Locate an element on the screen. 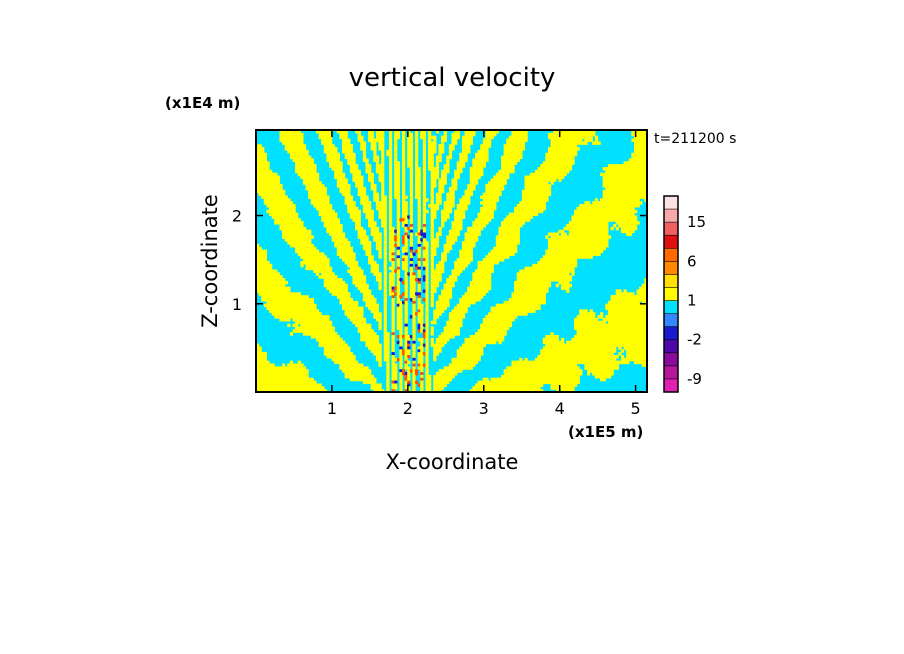  y-unit-label: (x1E4 m) is located at coordinates (202, 103).